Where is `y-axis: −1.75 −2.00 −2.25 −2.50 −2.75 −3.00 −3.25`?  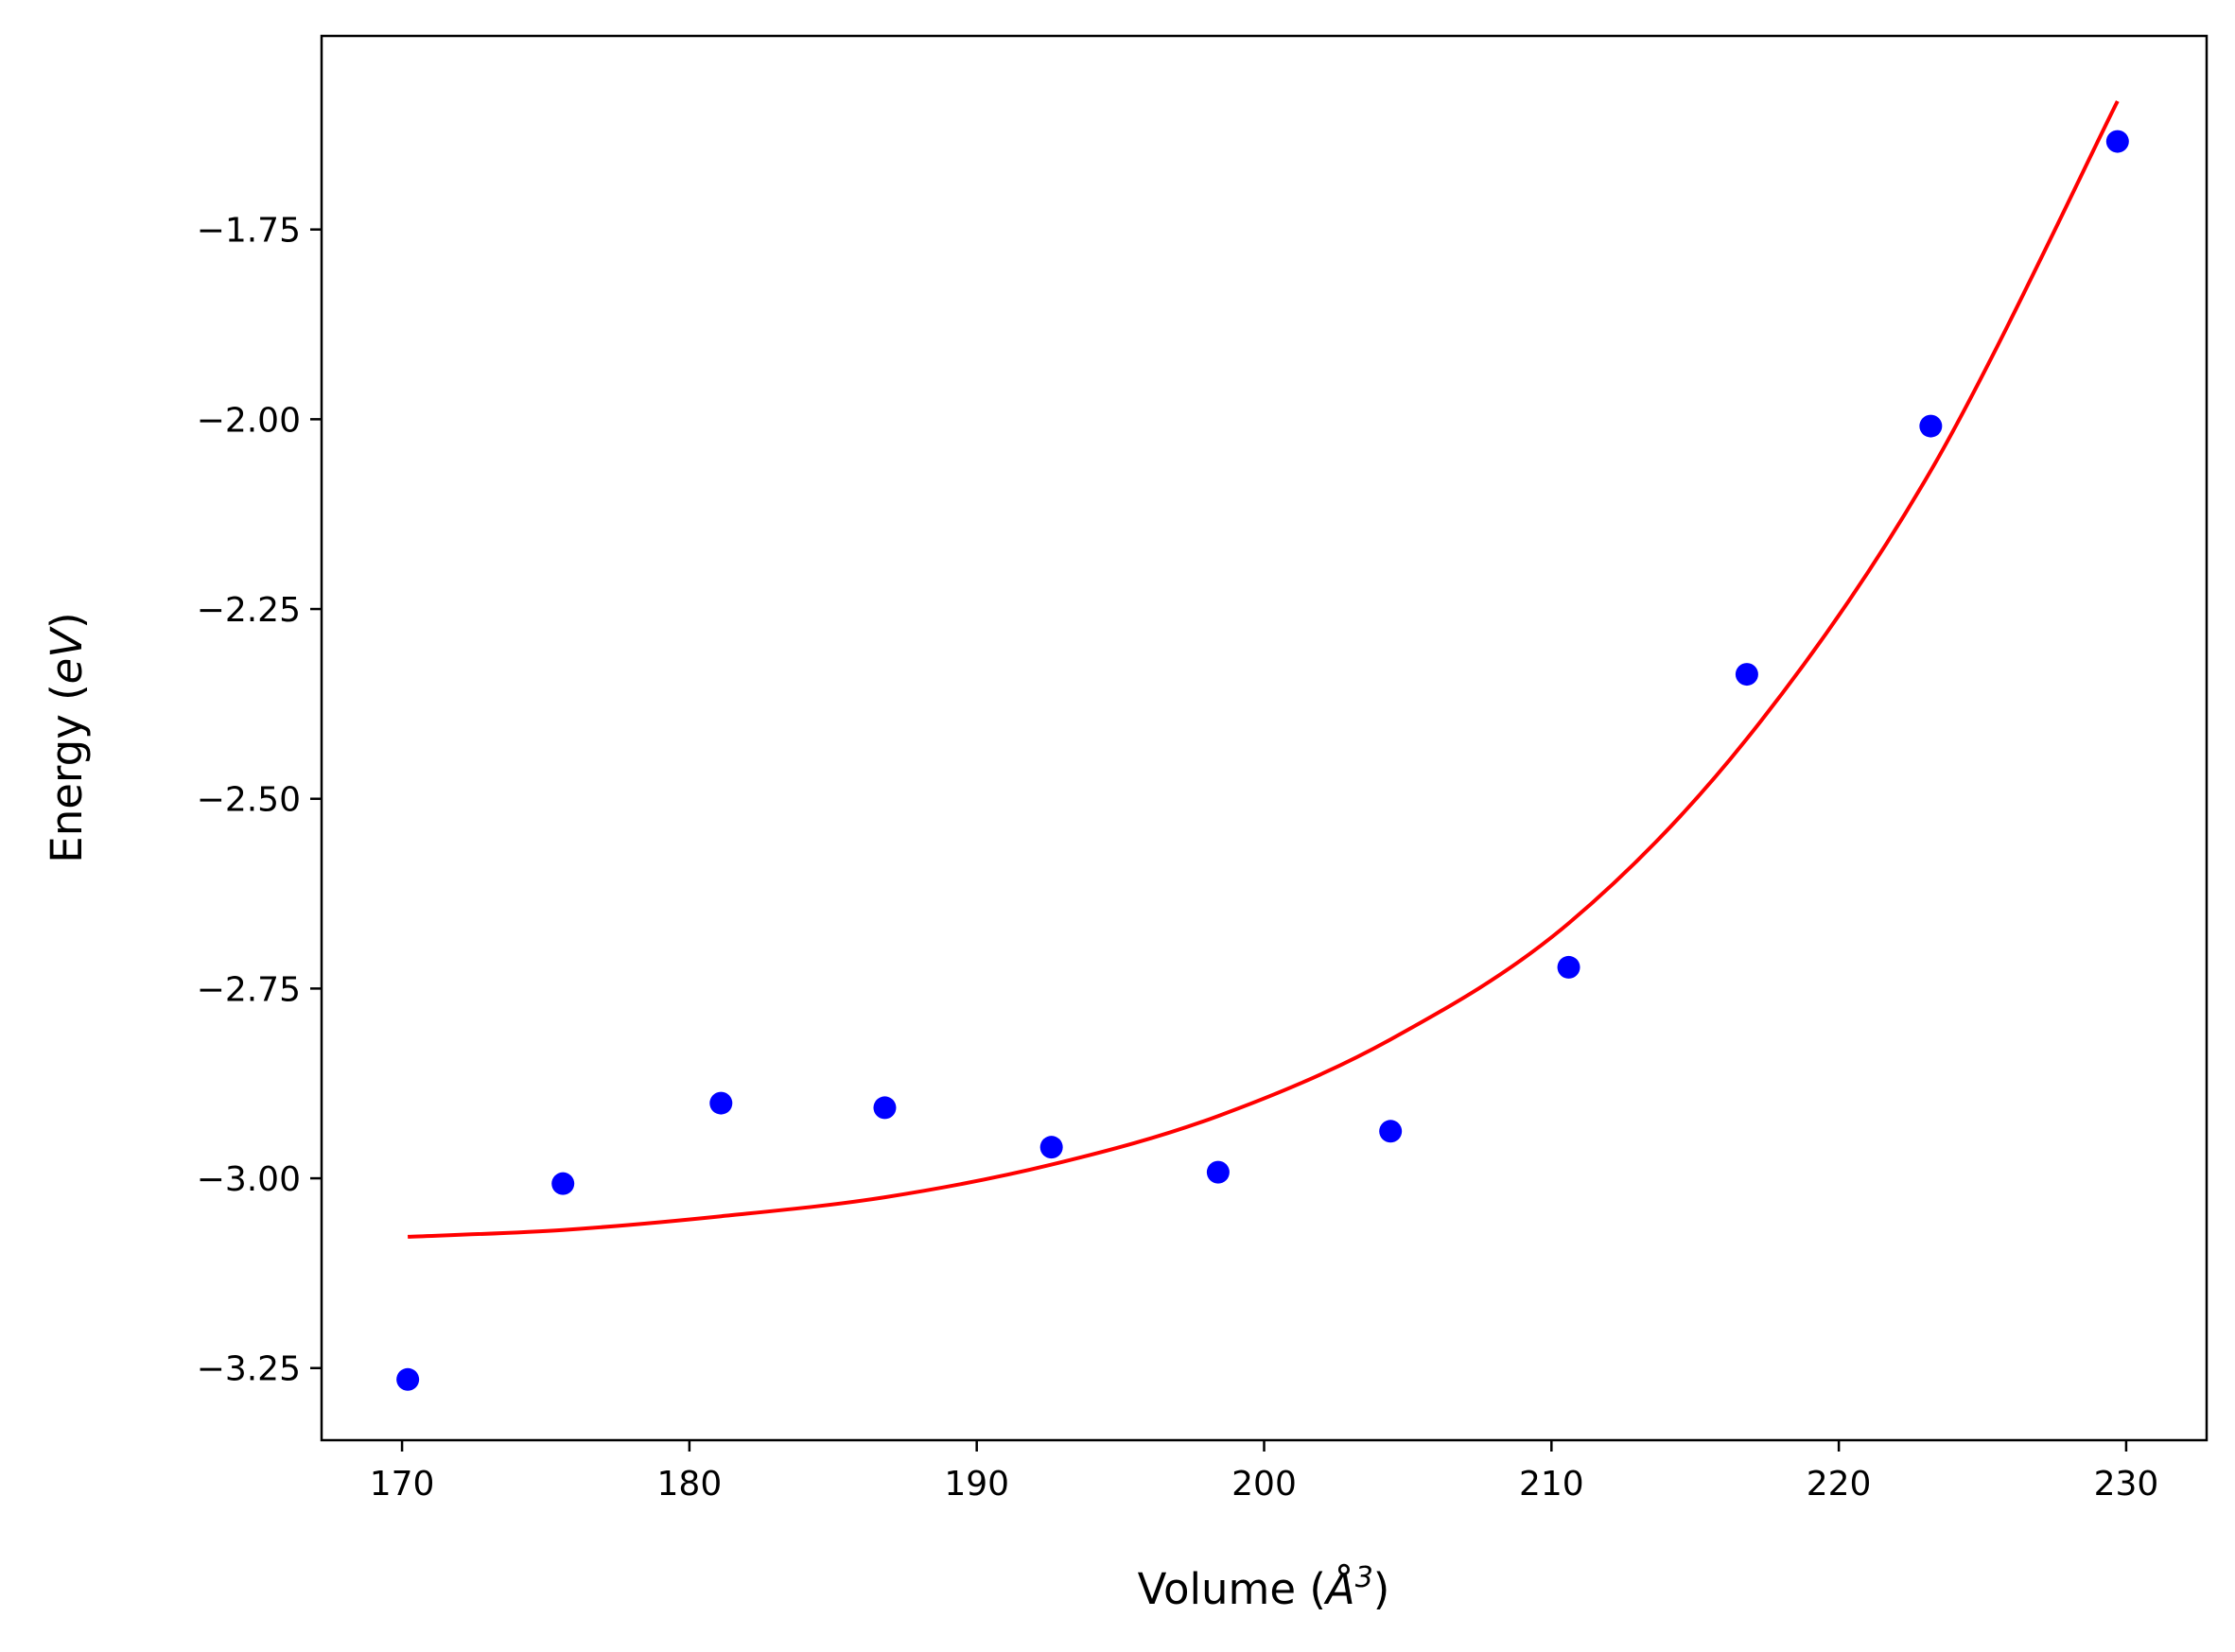
y-axis: −1.75 −2.00 −2.25 −2.50 −2.75 −3.00 −3.25 is located at coordinates (259, 801).